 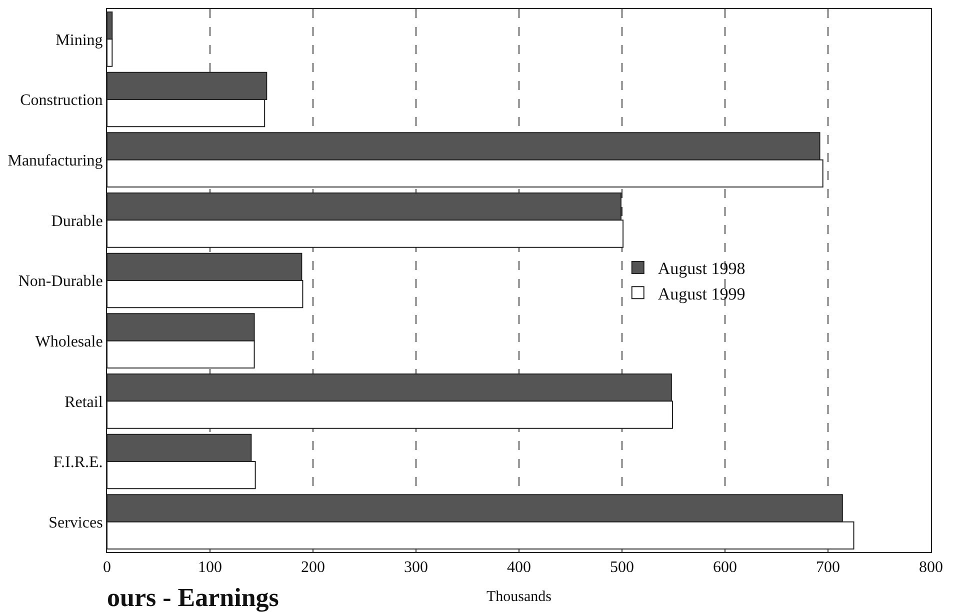 I want to click on x-axis-title: Thousands, so click(x=519, y=597).